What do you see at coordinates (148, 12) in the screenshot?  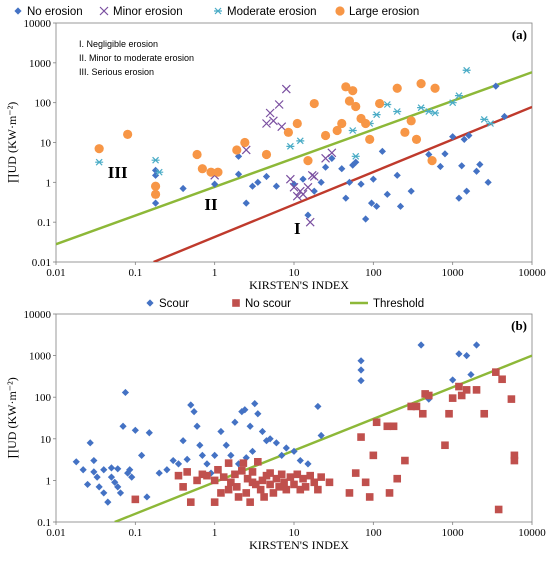 I see `legend-label: Minor erosion` at bounding box center [148, 12].